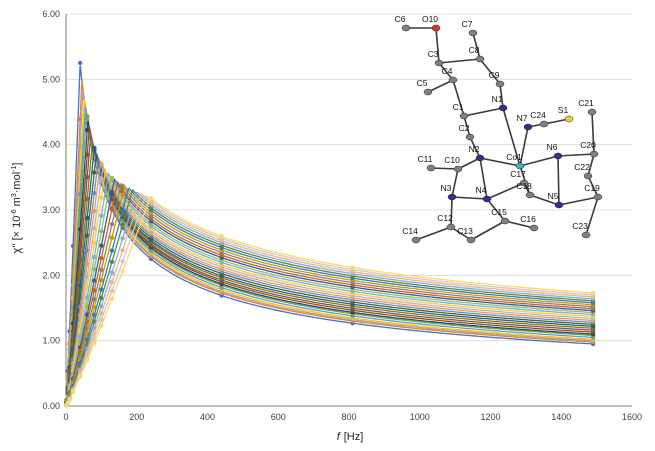 The image size is (655, 451). Describe the element at coordinates (563, 110) in the screenshot. I see `atom-label: S1` at that location.